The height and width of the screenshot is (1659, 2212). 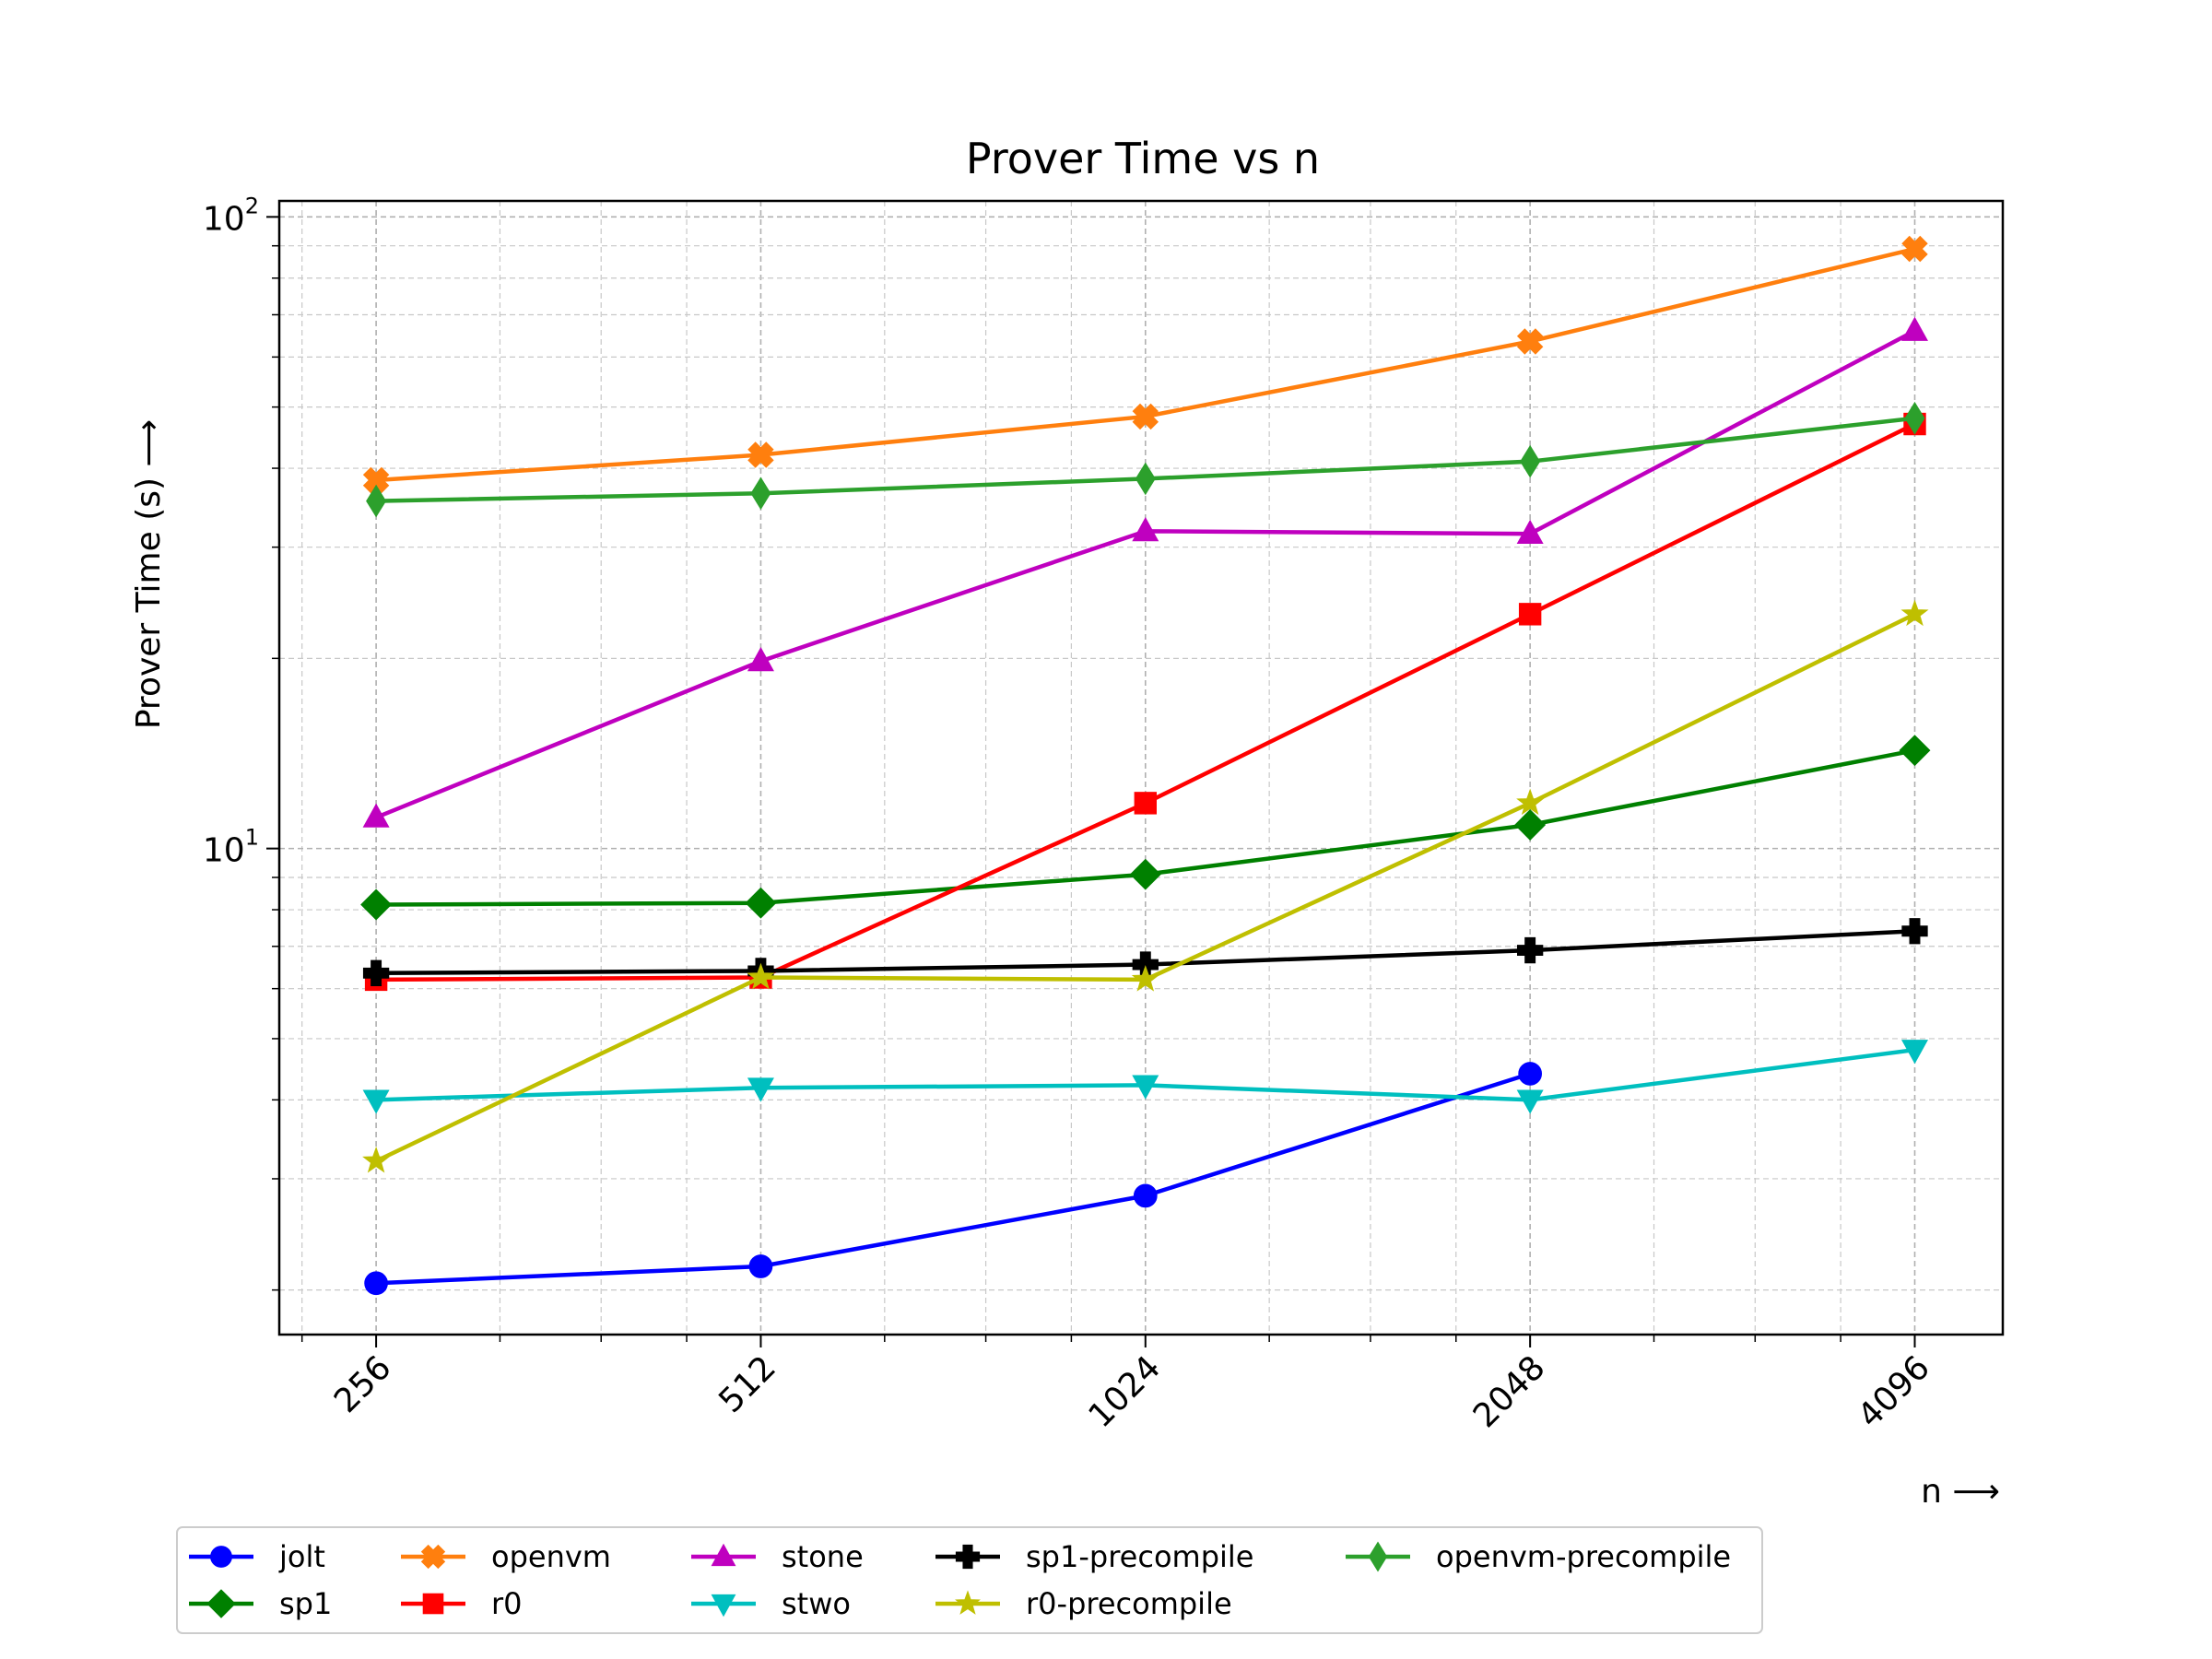 What do you see at coordinates (231, 847) in the screenshot?
I see `y-tick-label: 10¹` at bounding box center [231, 847].